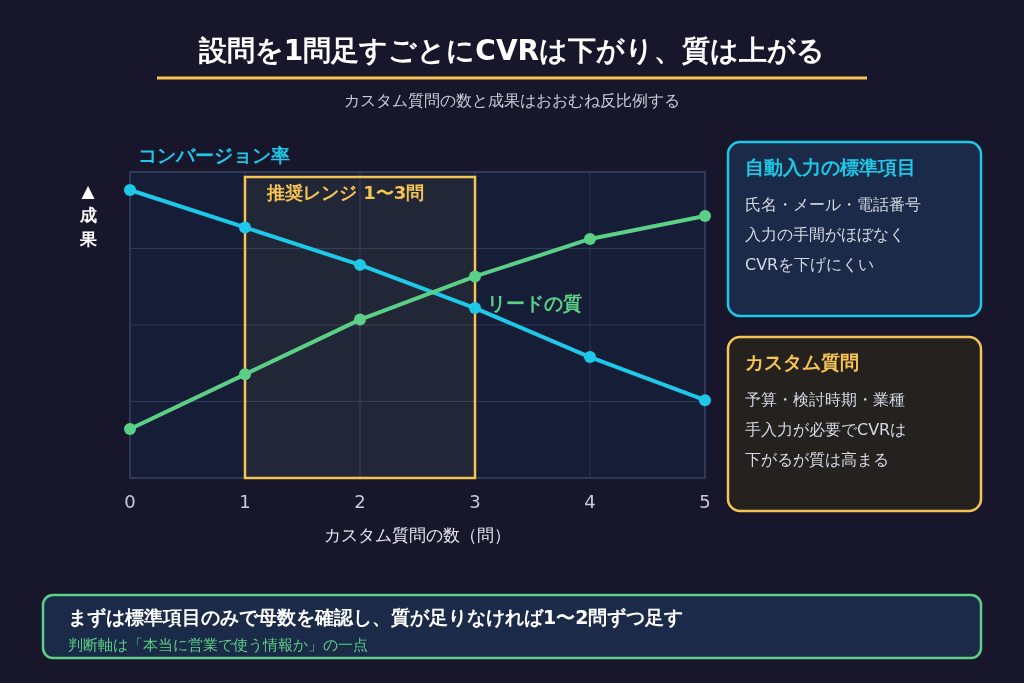  I want to click on x-tick-label: 2, so click(360, 501).